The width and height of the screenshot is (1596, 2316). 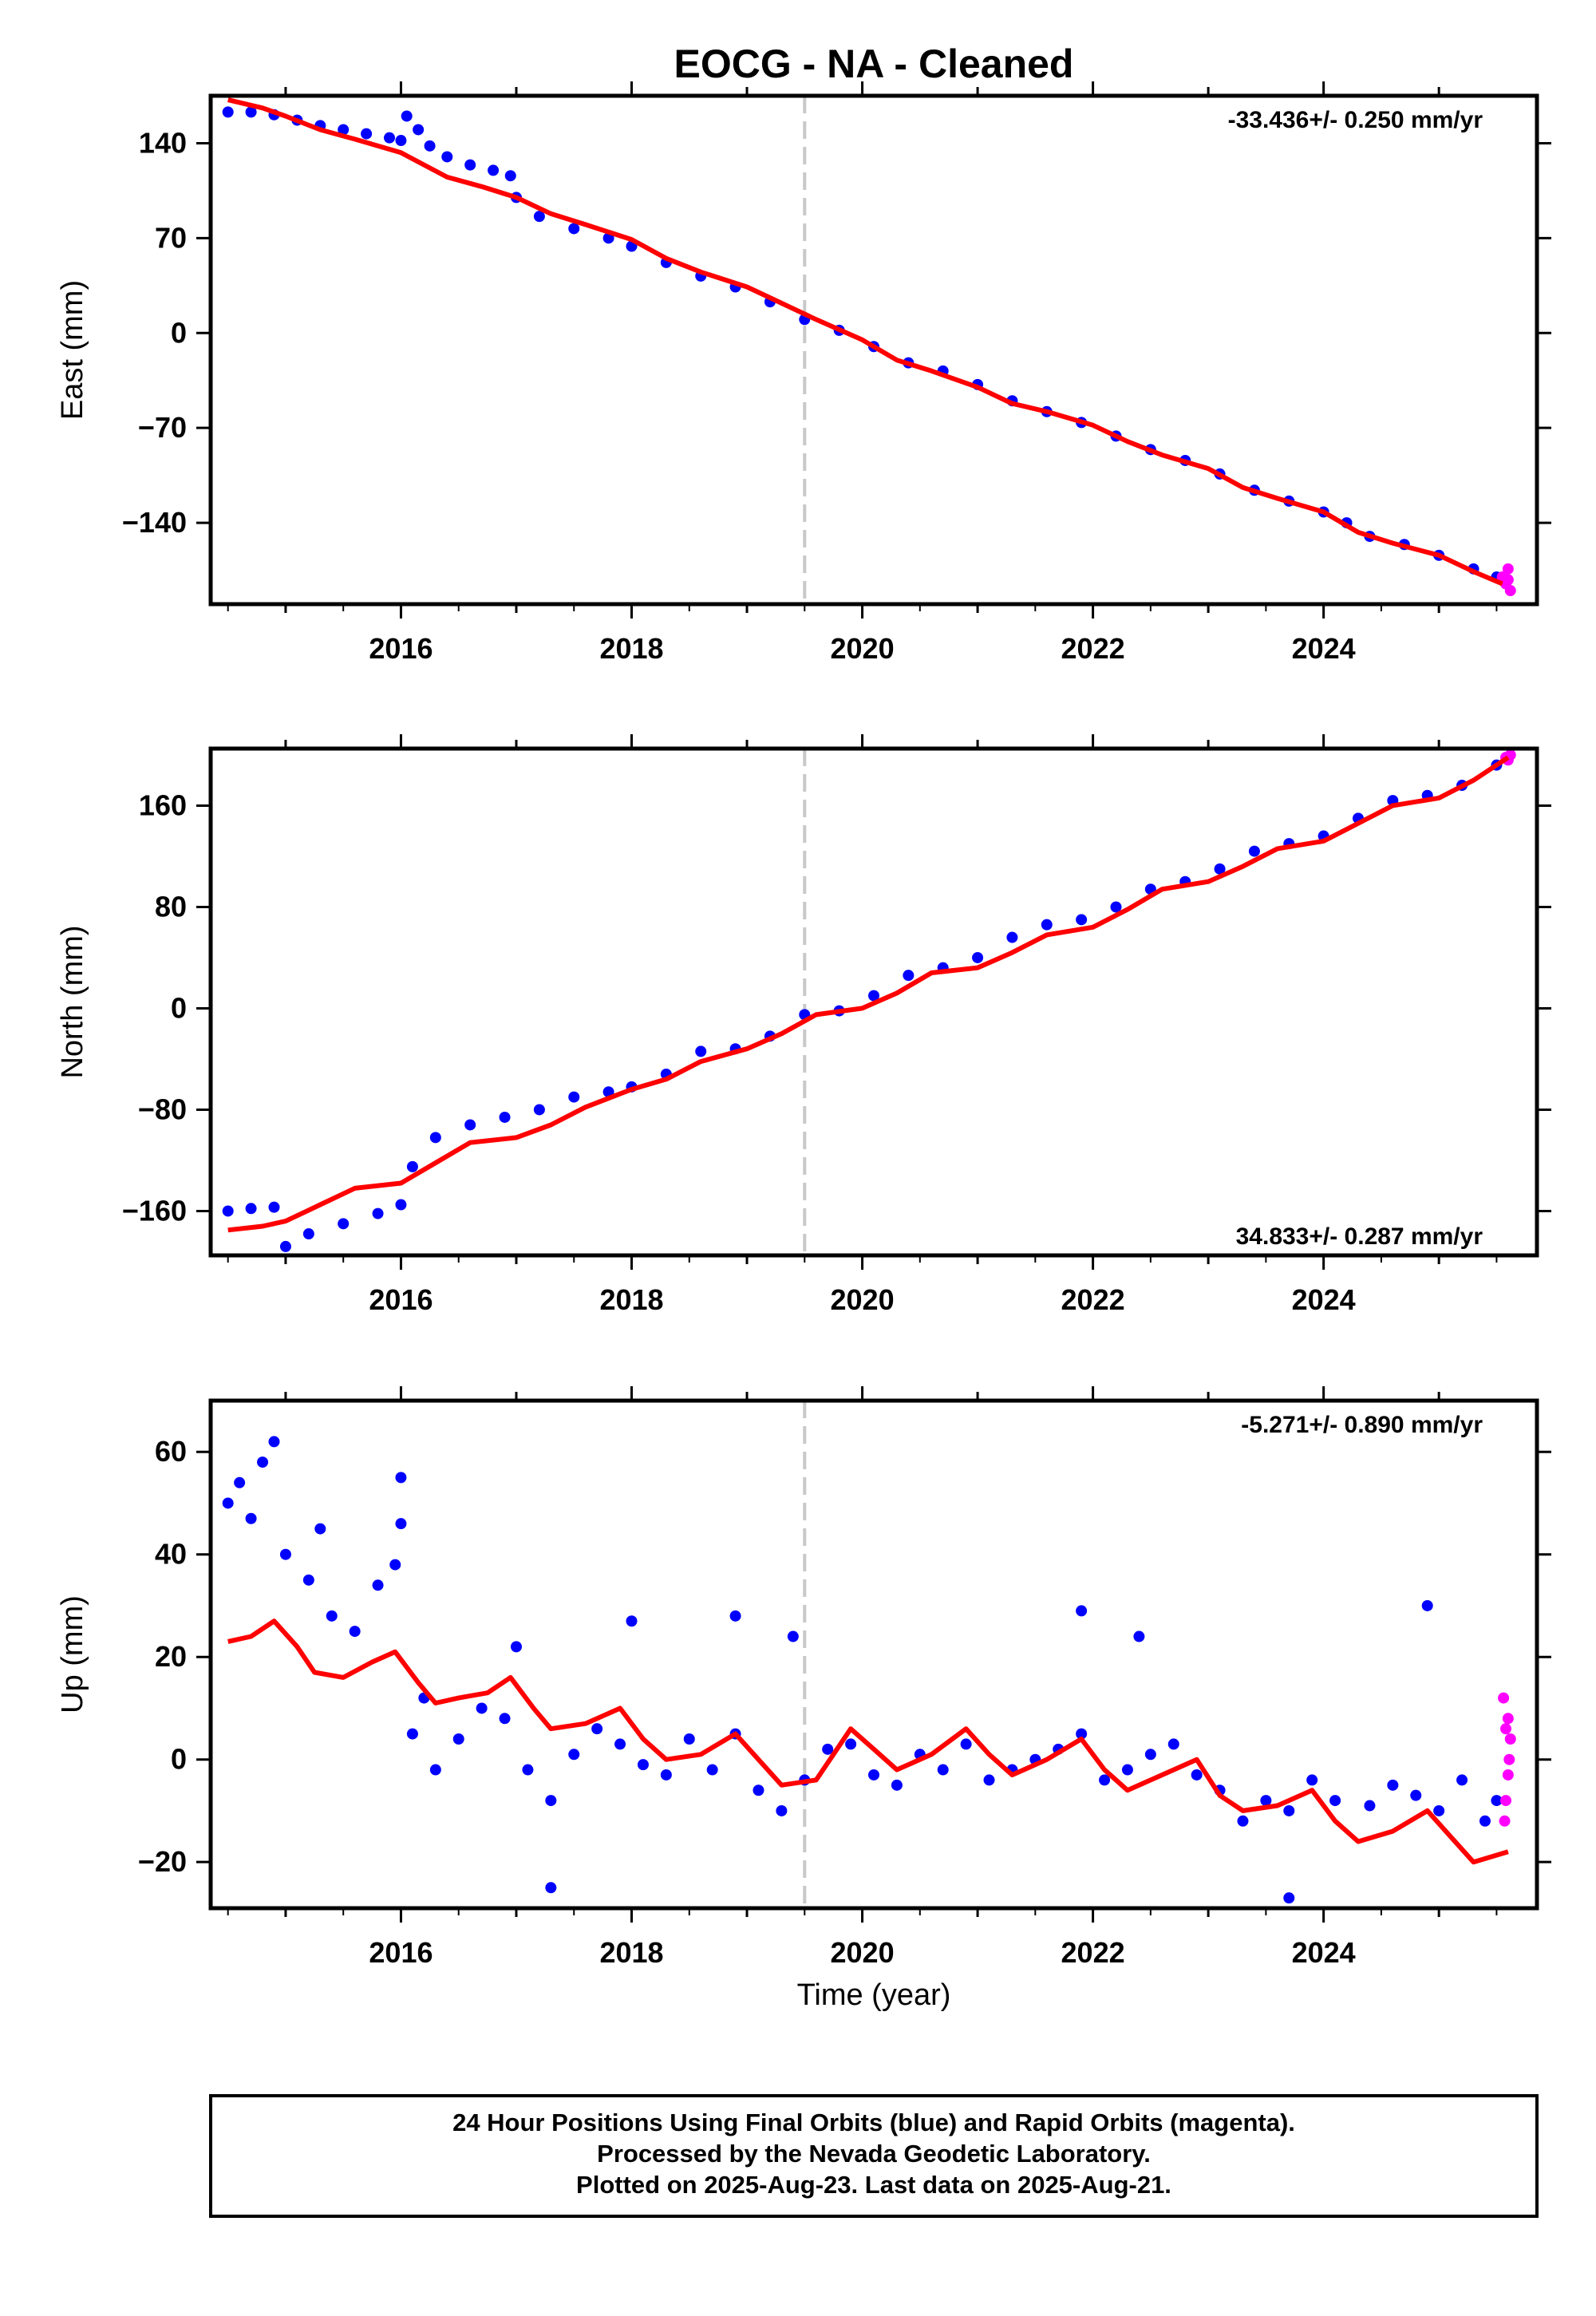 I want to click on east-ytick-label: 0, so click(x=179, y=332).